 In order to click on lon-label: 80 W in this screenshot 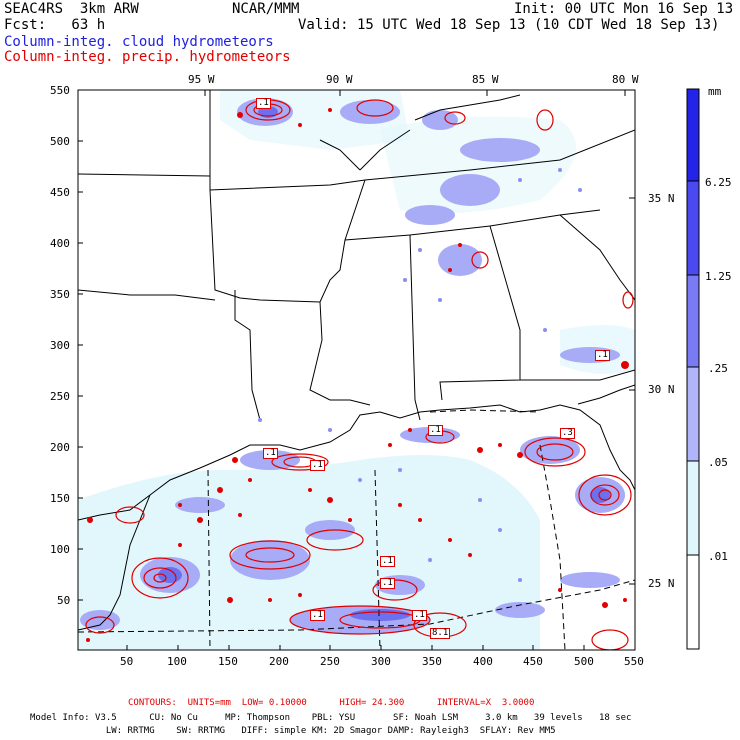, I will do `click(625, 79)`.